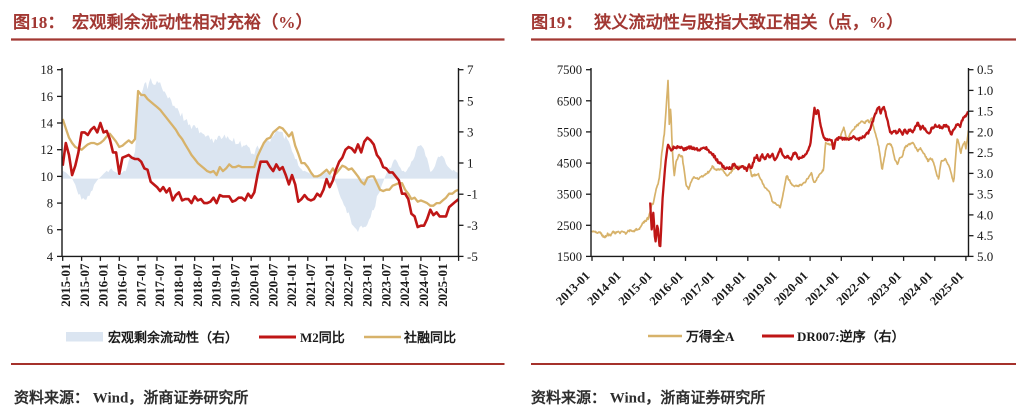  What do you see at coordinates (472, 256) in the screenshot?
I see `svg-text: -5` at bounding box center [472, 256].